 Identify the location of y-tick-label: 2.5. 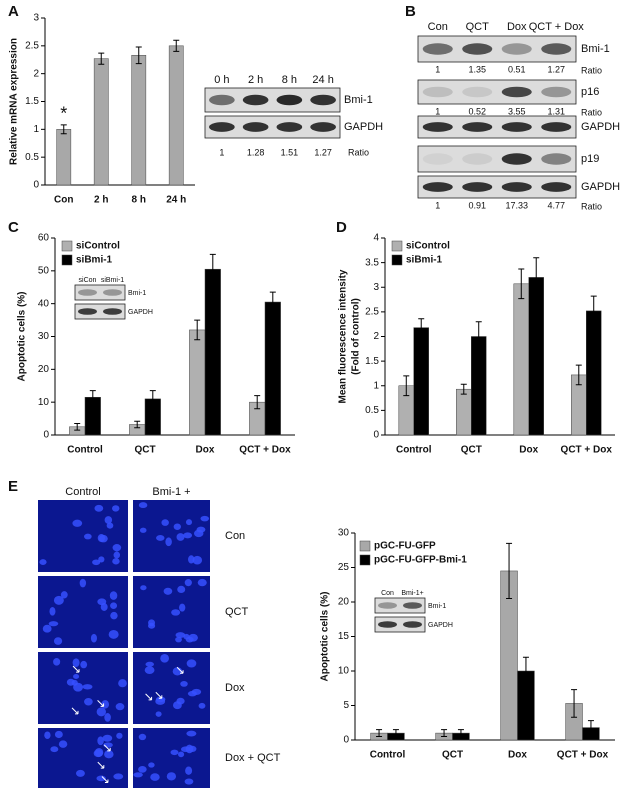
(32, 45).